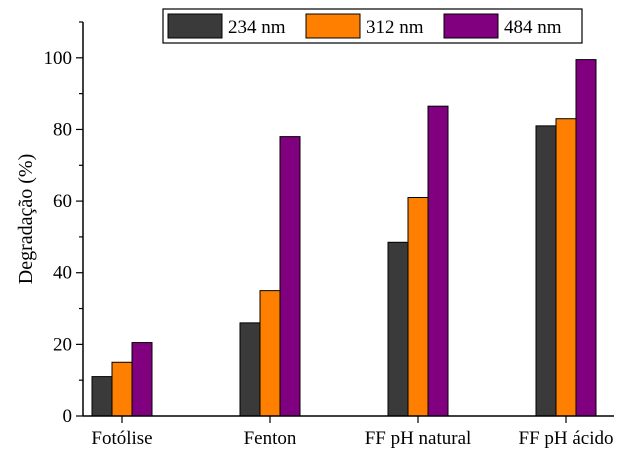 The image size is (636, 452). Describe the element at coordinates (62, 344) in the screenshot. I see `y-tick-label: 20` at that location.